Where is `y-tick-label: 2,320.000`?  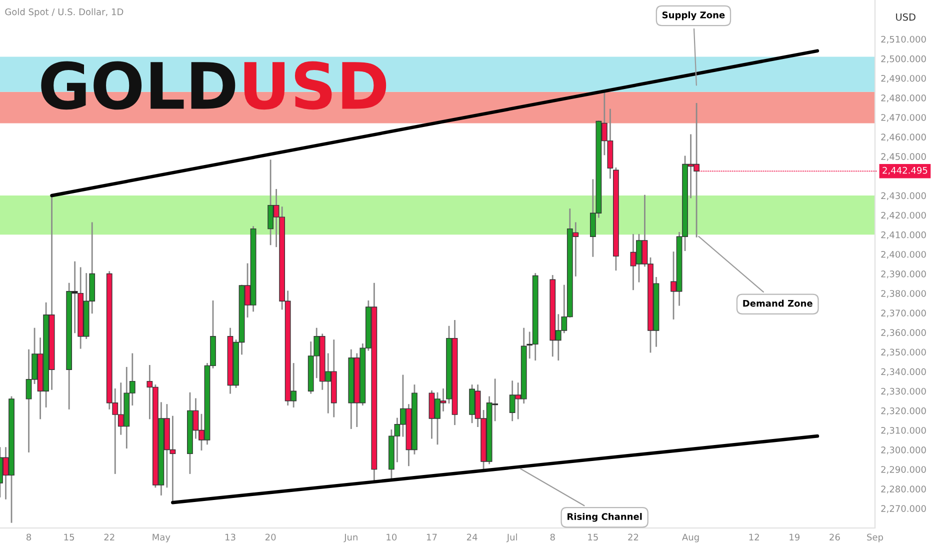 y-tick-label: 2,320.000 is located at coordinates (903, 411).